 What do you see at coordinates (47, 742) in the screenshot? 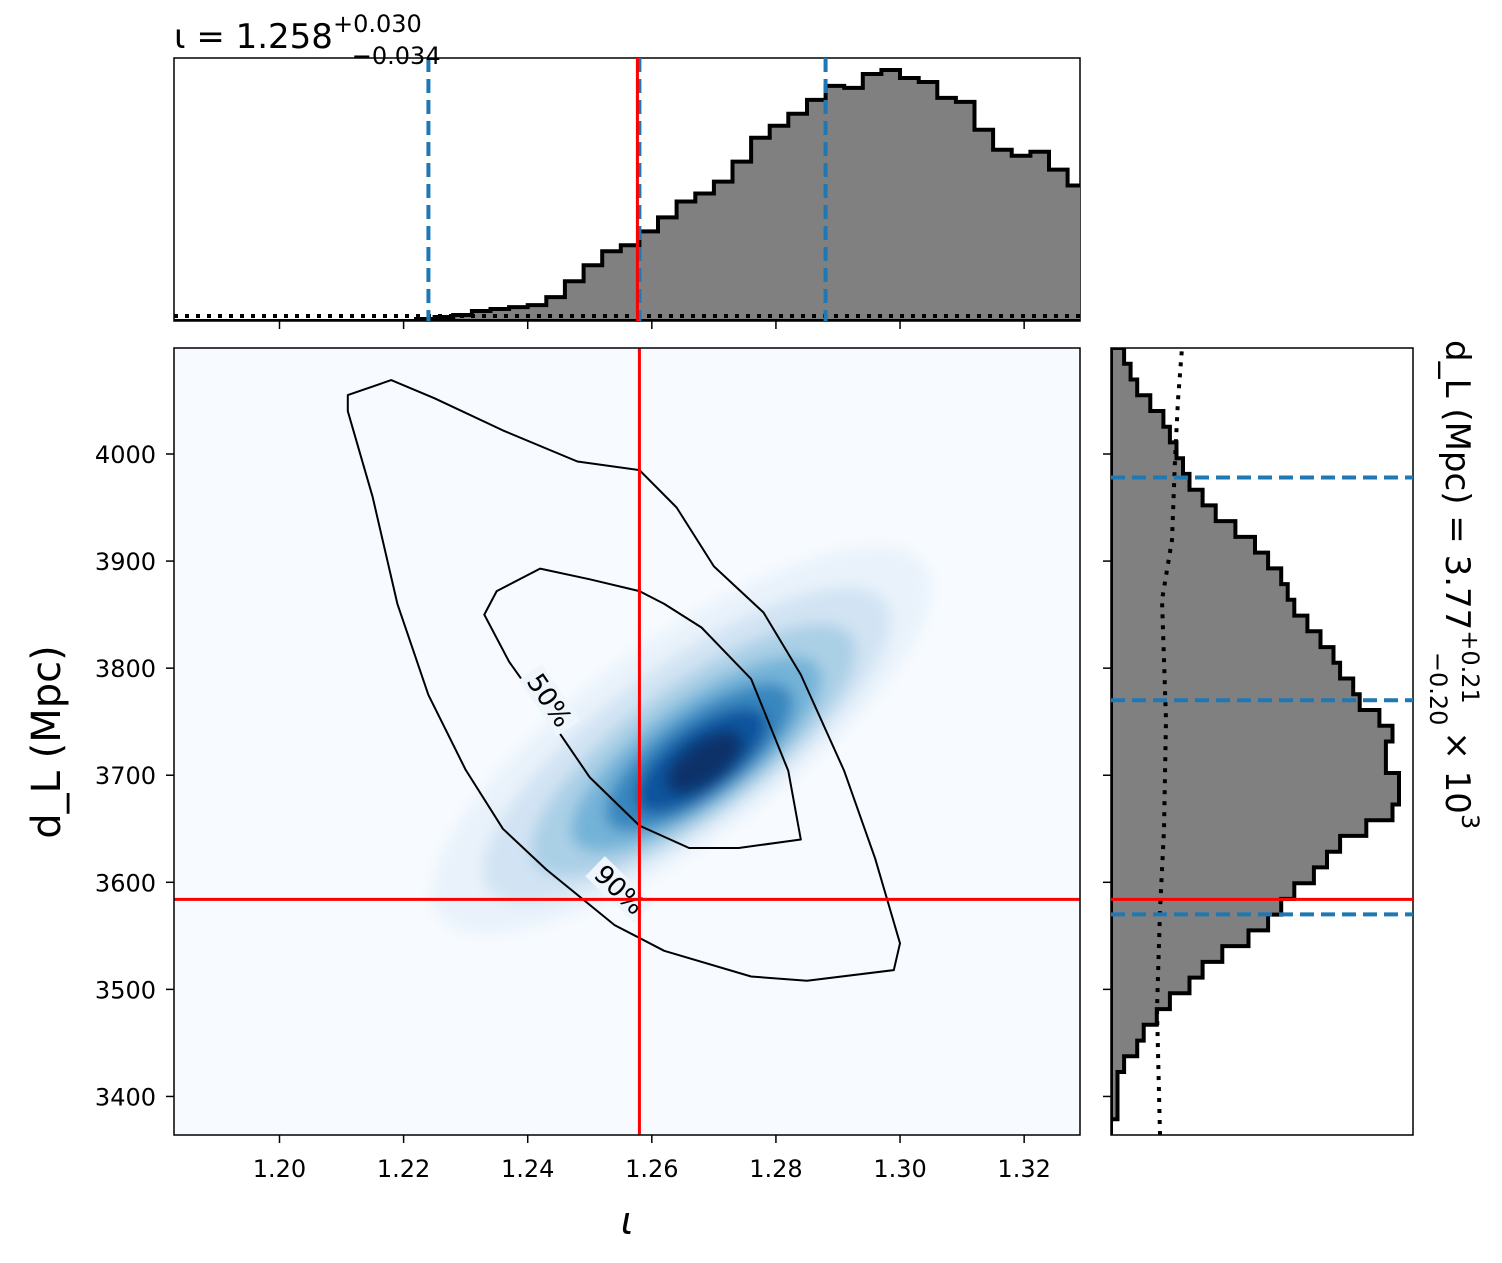
I see `y-axis-label: d_L (Mpc)` at bounding box center [47, 742].